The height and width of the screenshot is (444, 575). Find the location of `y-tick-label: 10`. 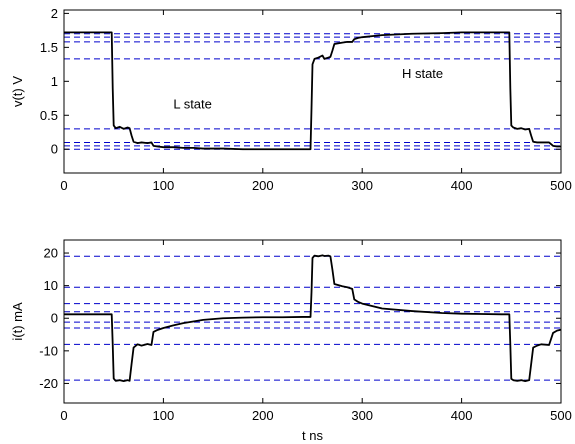

y-tick-label: 10 is located at coordinates (51, 285).